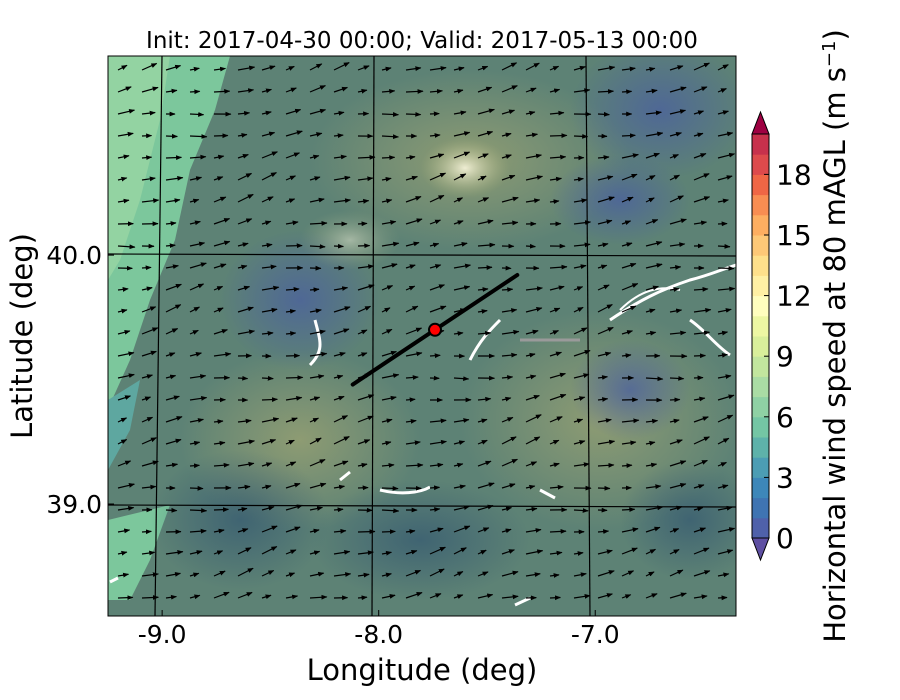 This screenshot has height=700, width=900. I want to click on colorbar-tick-label: 9, so click(785, 356).